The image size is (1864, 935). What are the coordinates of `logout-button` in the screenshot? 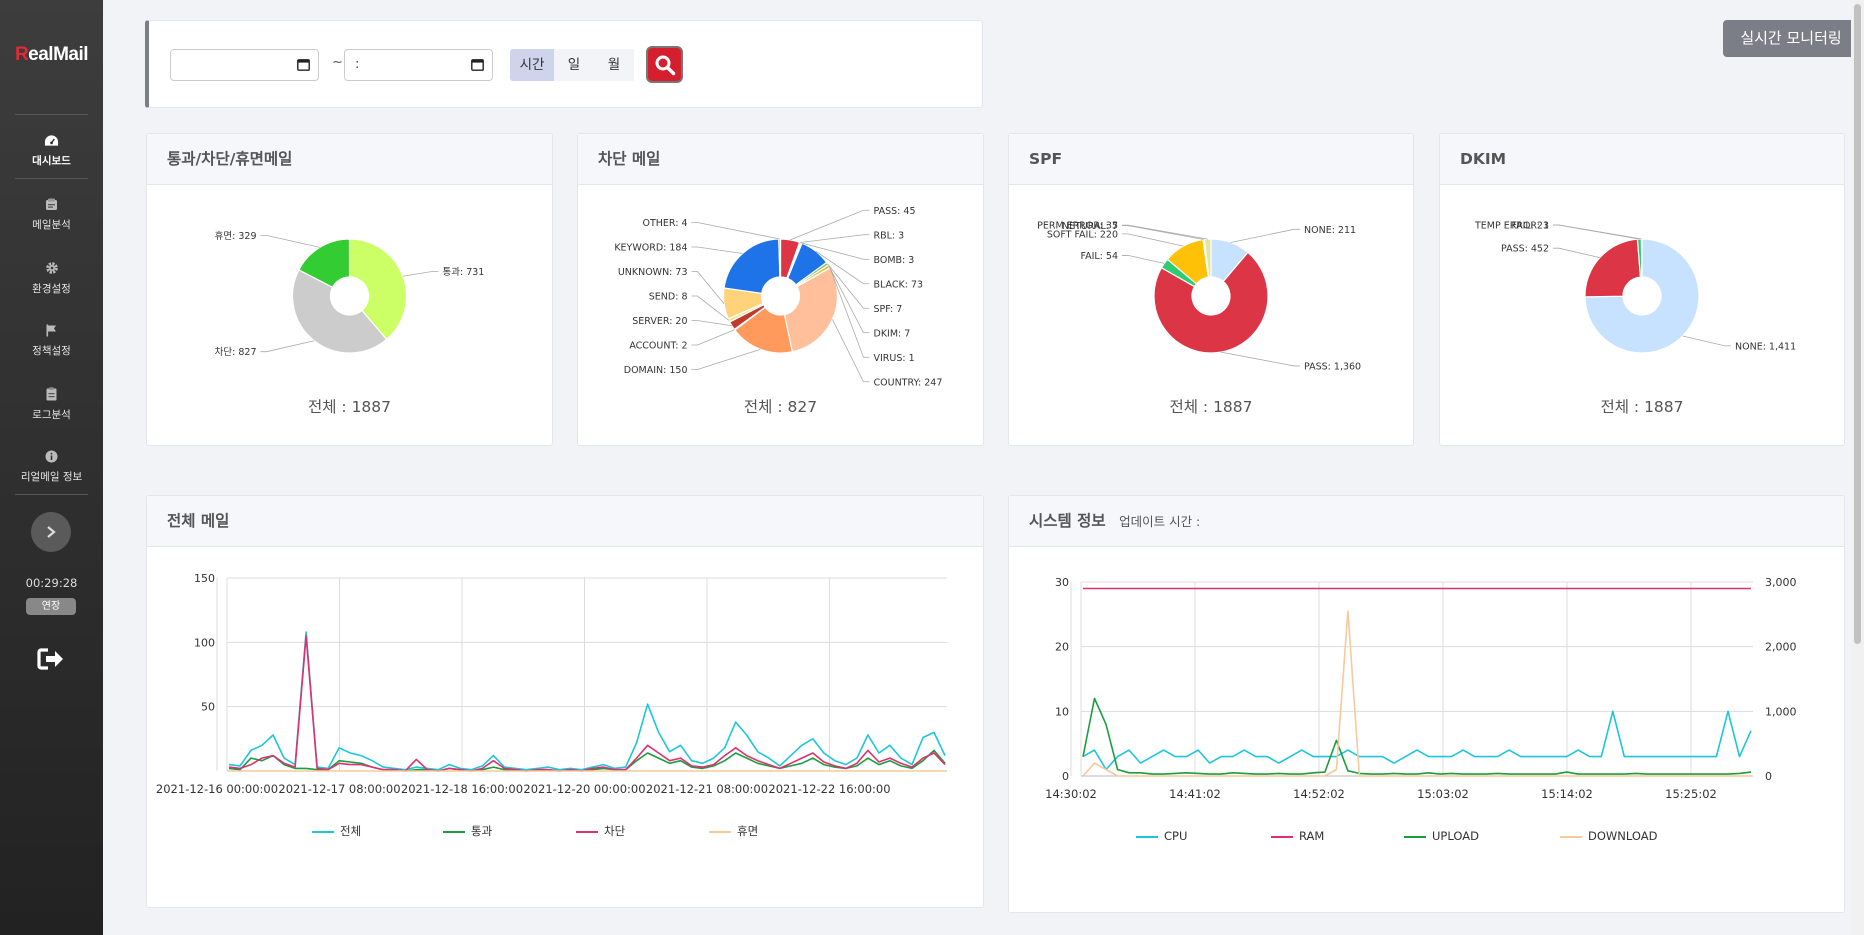 It's located at (51, 661).